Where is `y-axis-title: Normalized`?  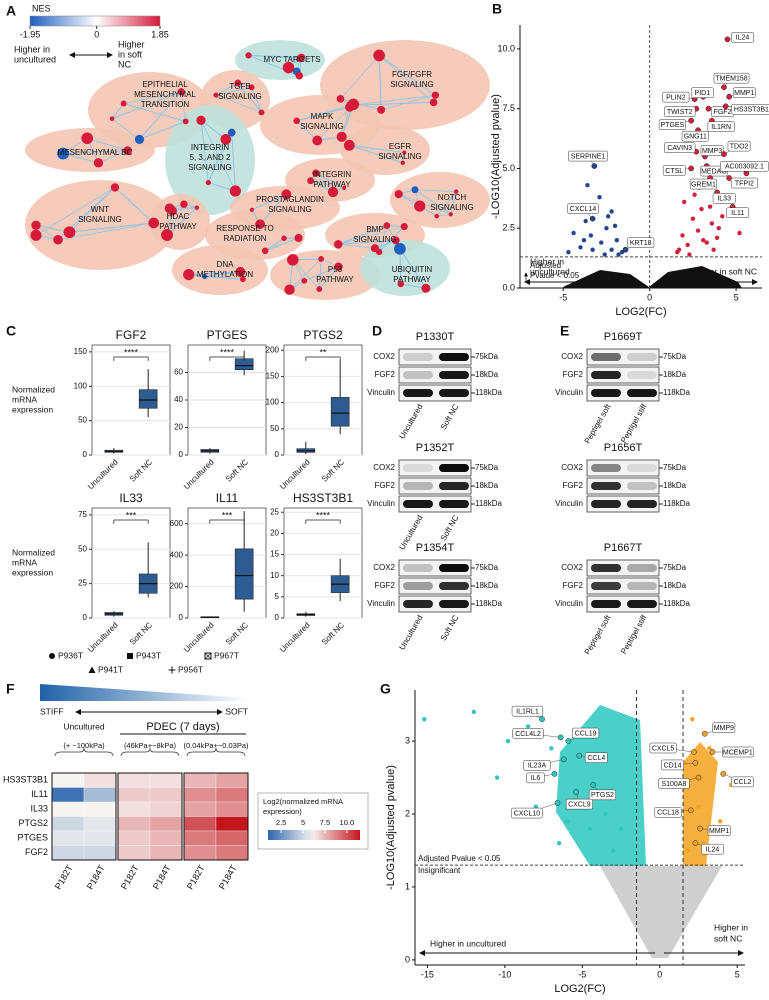 y-axis-title: Normalized is located at coordinates (33, 552).